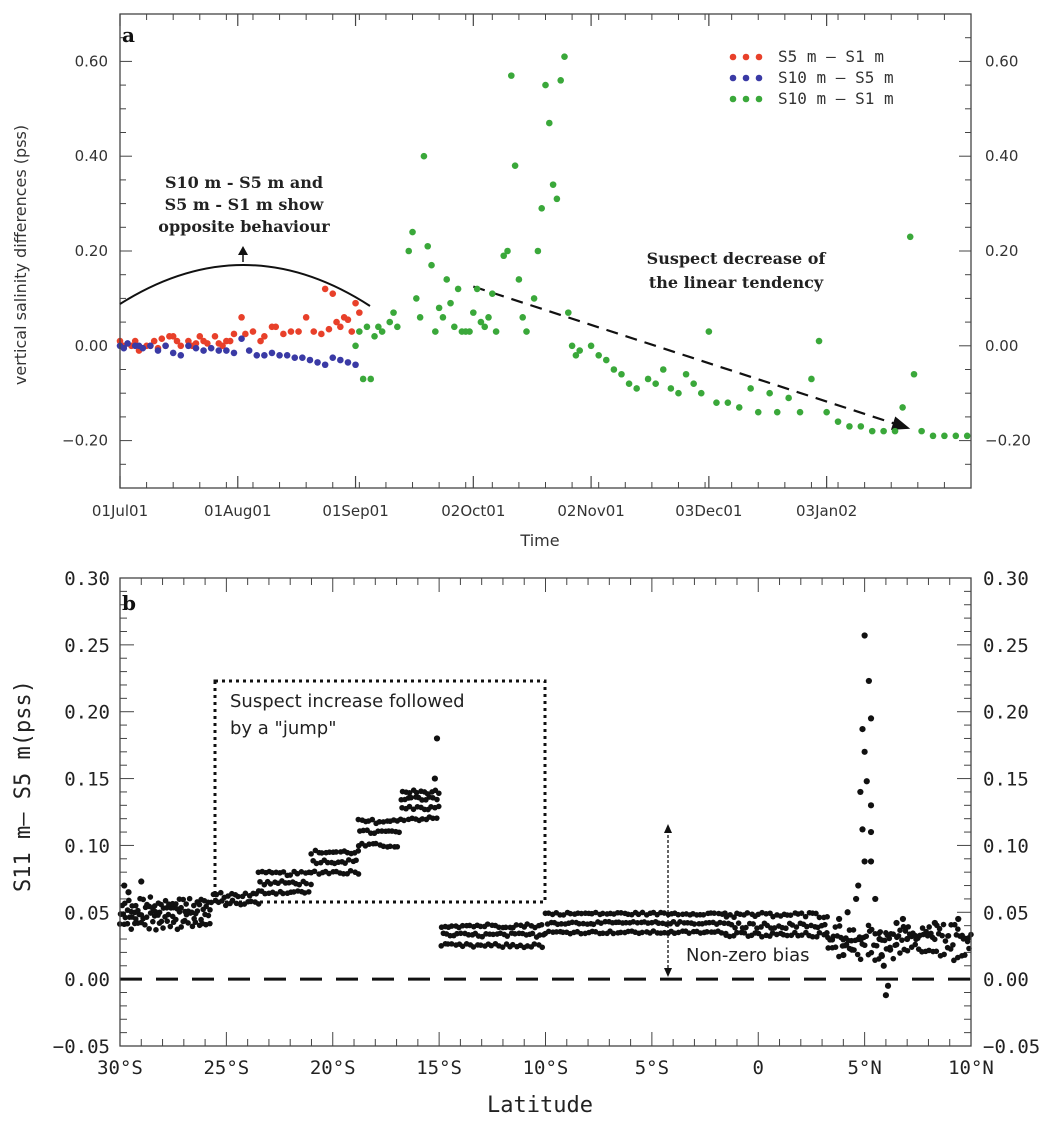 The height and width of the screenshot is (1125, 1063). I want to click on y-tick-label-left: 0.10, so click(87, 846).